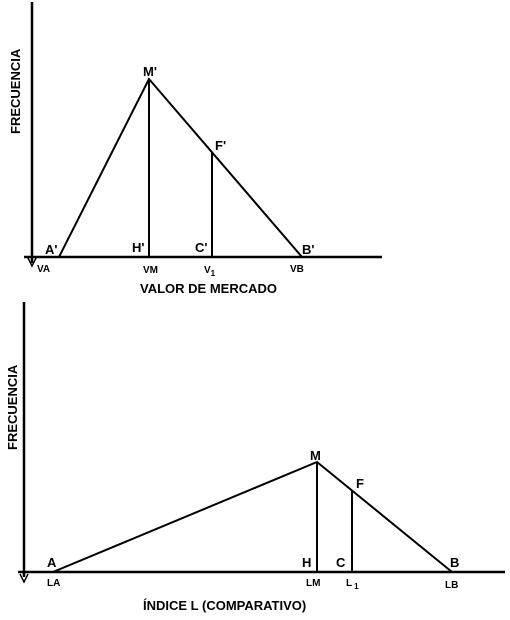 The width and height of the screenshot is (510, 620). Describe the element at coordinates (341, 562) in the screenshot. I see `bottom-point-c: C` at that location.